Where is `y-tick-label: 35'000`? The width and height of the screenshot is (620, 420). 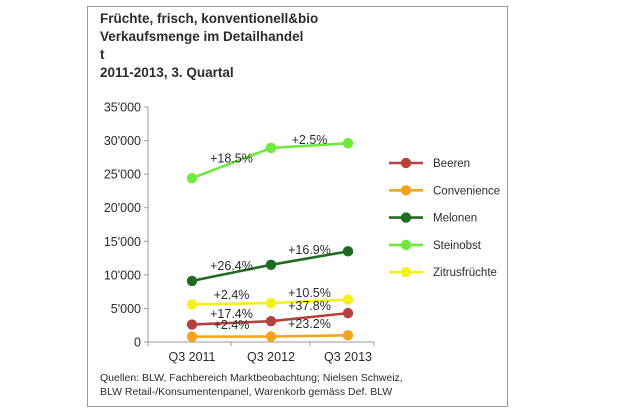
y-tick-label: 35'000 is located at coordinates (122, 108).